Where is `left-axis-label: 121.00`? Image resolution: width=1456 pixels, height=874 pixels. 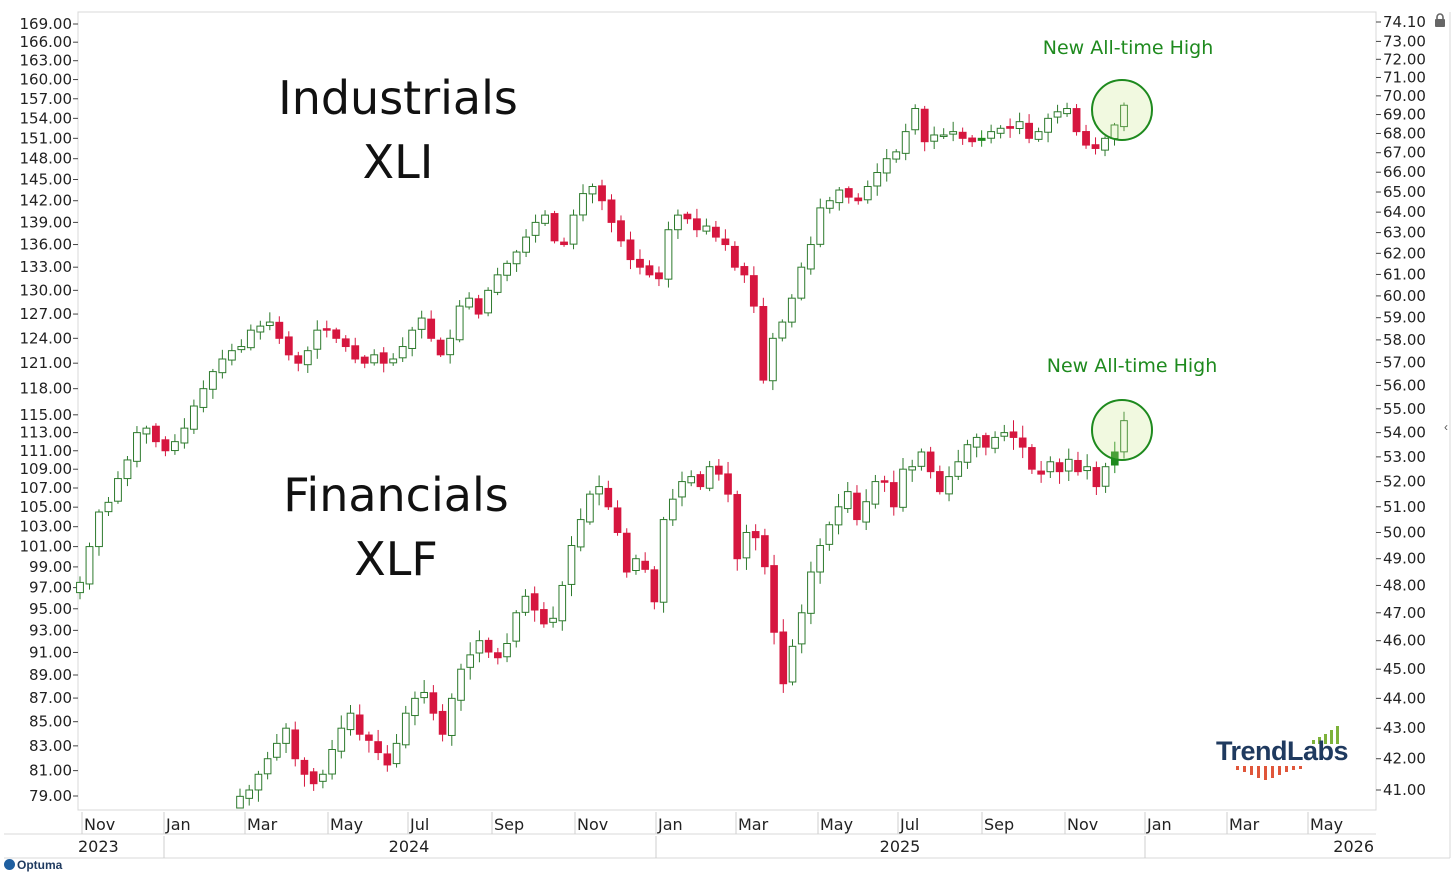
left-axis-label: 121.00 is located at coordinates (46, 363).